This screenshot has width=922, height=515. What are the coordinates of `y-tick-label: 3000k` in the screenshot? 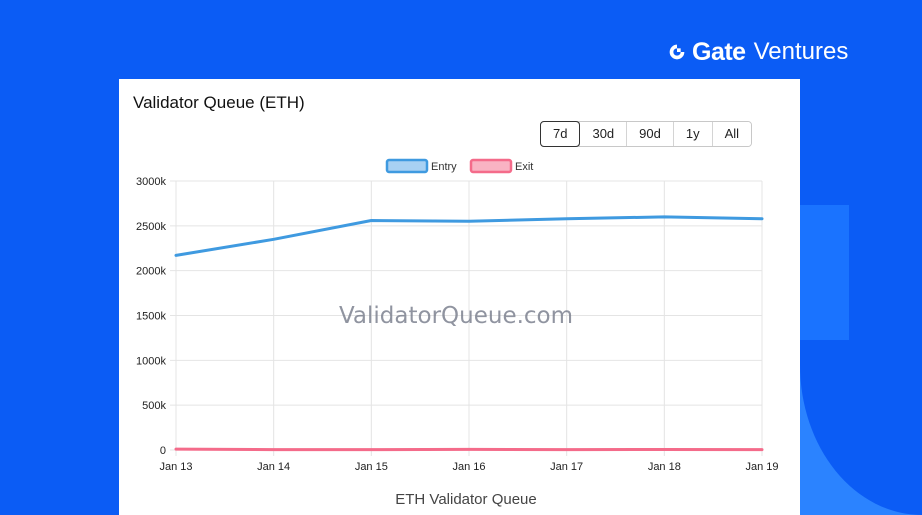 It's located at (151, 182).